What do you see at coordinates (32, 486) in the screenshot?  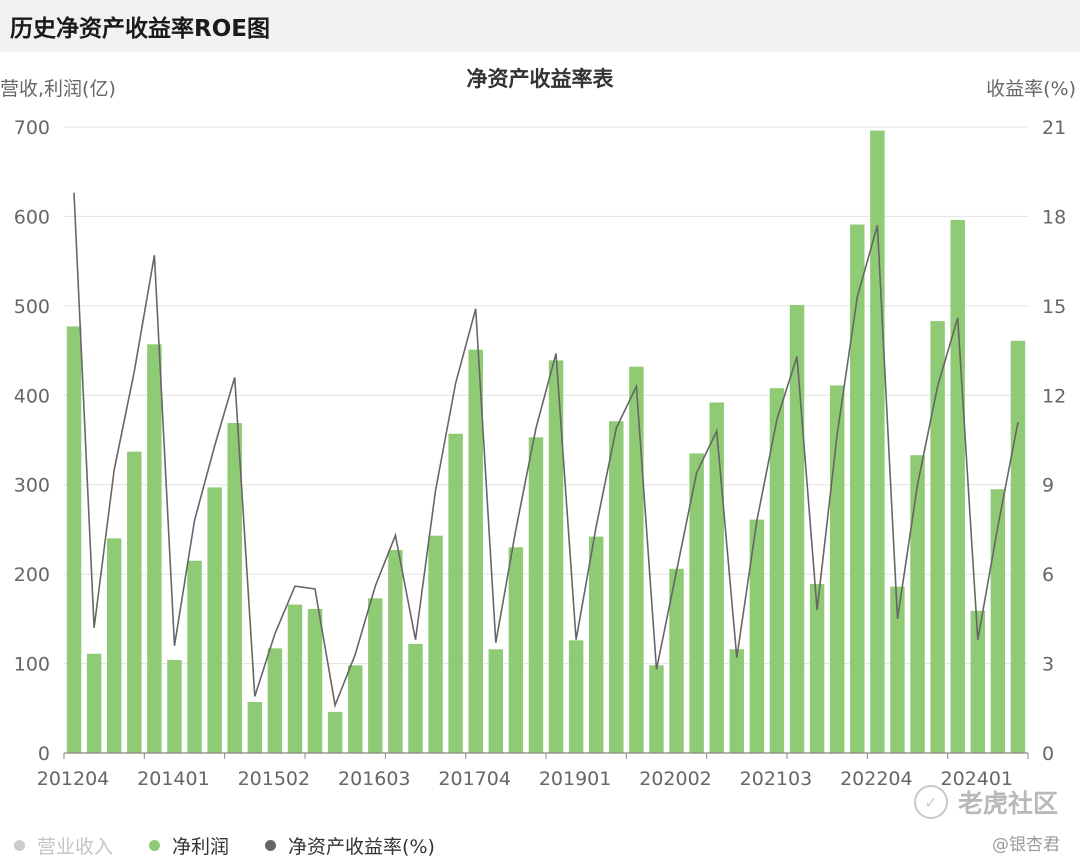 I see `y-tick-left: 300` at bounding box center [32, 486].